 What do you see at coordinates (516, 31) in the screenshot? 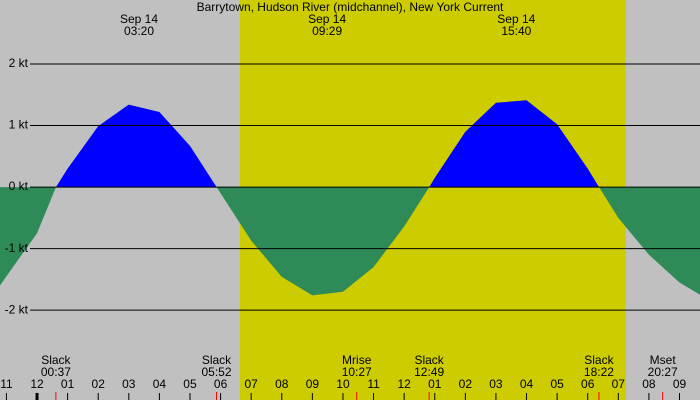
I see `peak-time: 15:40` at bounding box center [516, 31].